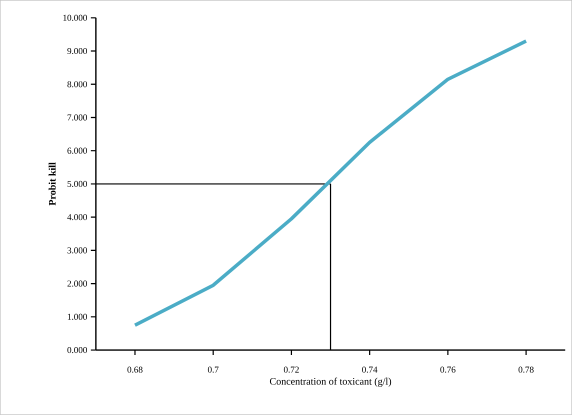  What do you see at coordinates (331, 382) in the screenshot?
I see `x-axis-title: Concentration of toxicant (g/l)` at bounding box center [331, 382].